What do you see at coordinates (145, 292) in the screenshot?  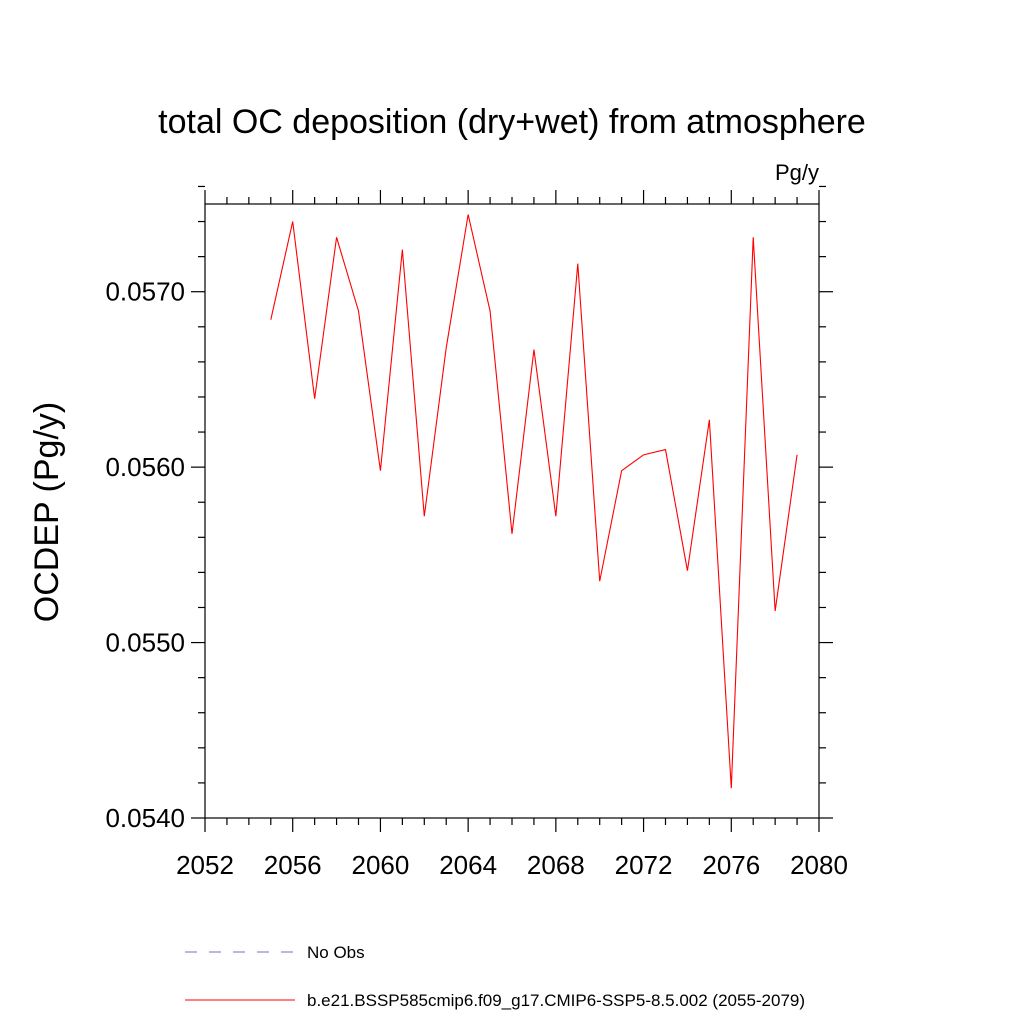 I see `y-tick-label: 0.0570` at bounding box center [145, 292].